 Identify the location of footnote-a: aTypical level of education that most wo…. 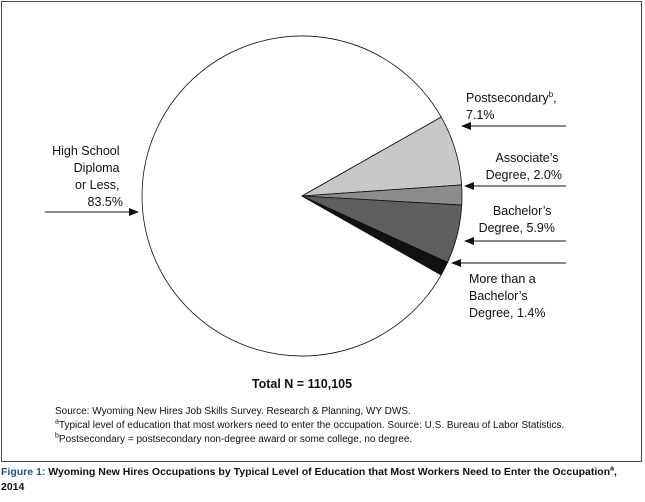
(310, 424).